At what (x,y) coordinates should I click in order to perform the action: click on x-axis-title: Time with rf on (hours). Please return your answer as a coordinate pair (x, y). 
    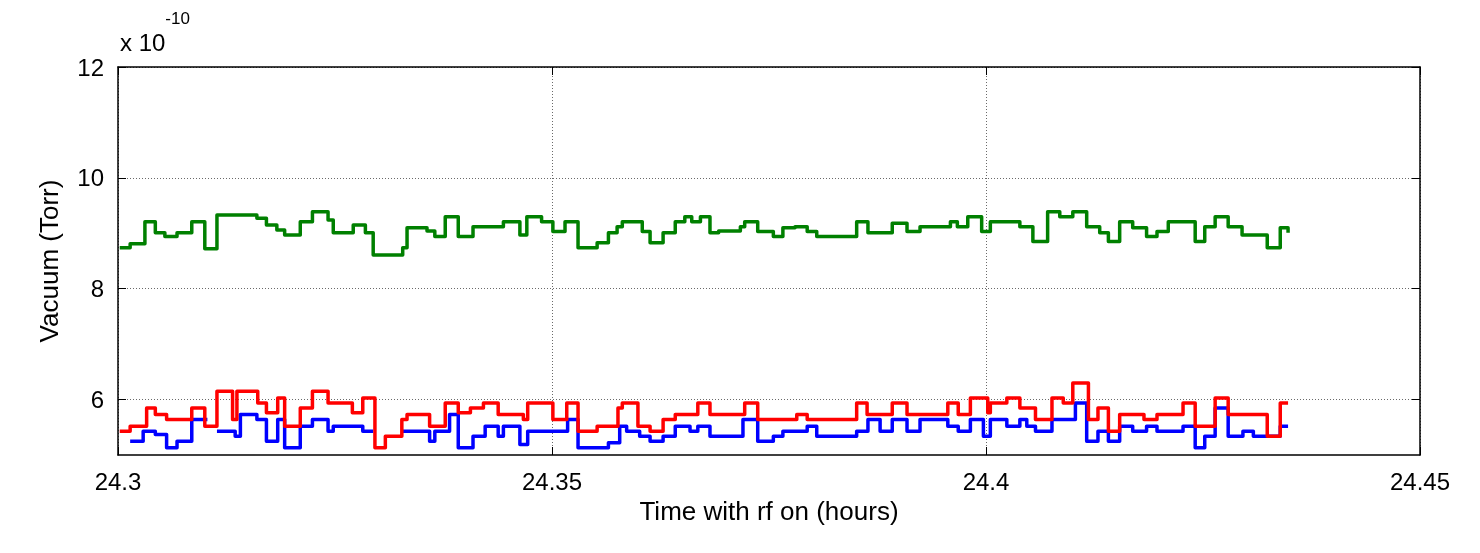
    Looking at the image, I should click on (769, 510).